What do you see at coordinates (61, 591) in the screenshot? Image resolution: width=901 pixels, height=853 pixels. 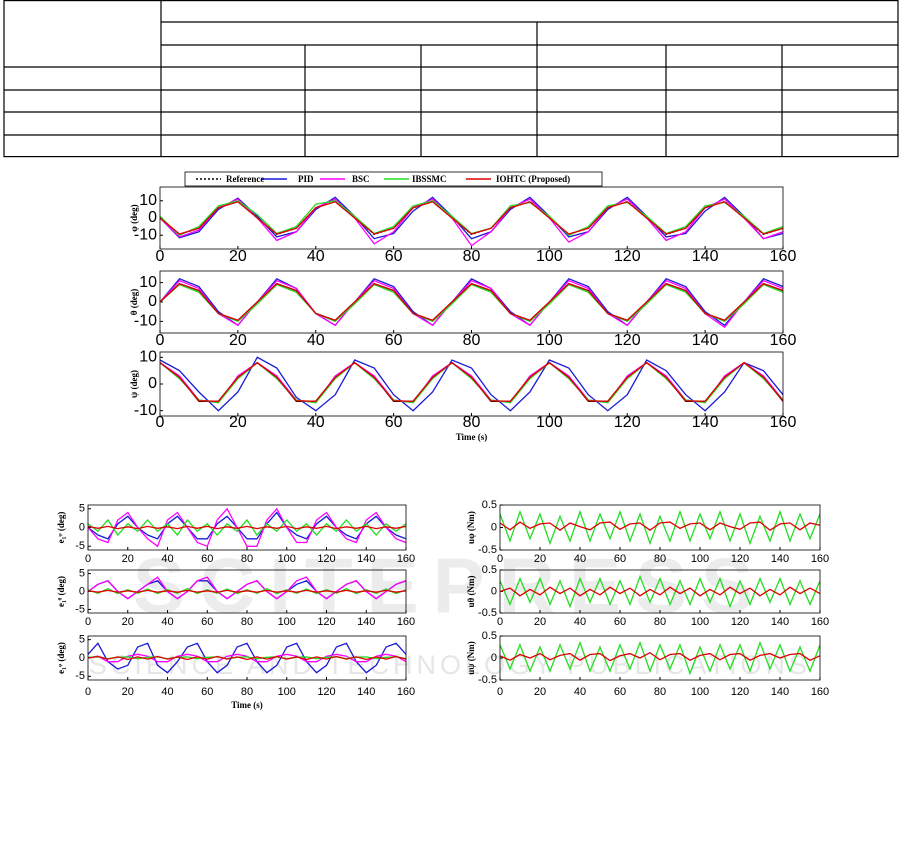 I see `y-axis-label: e₁ᶿ (deg)` at bounding box center [61, 591].